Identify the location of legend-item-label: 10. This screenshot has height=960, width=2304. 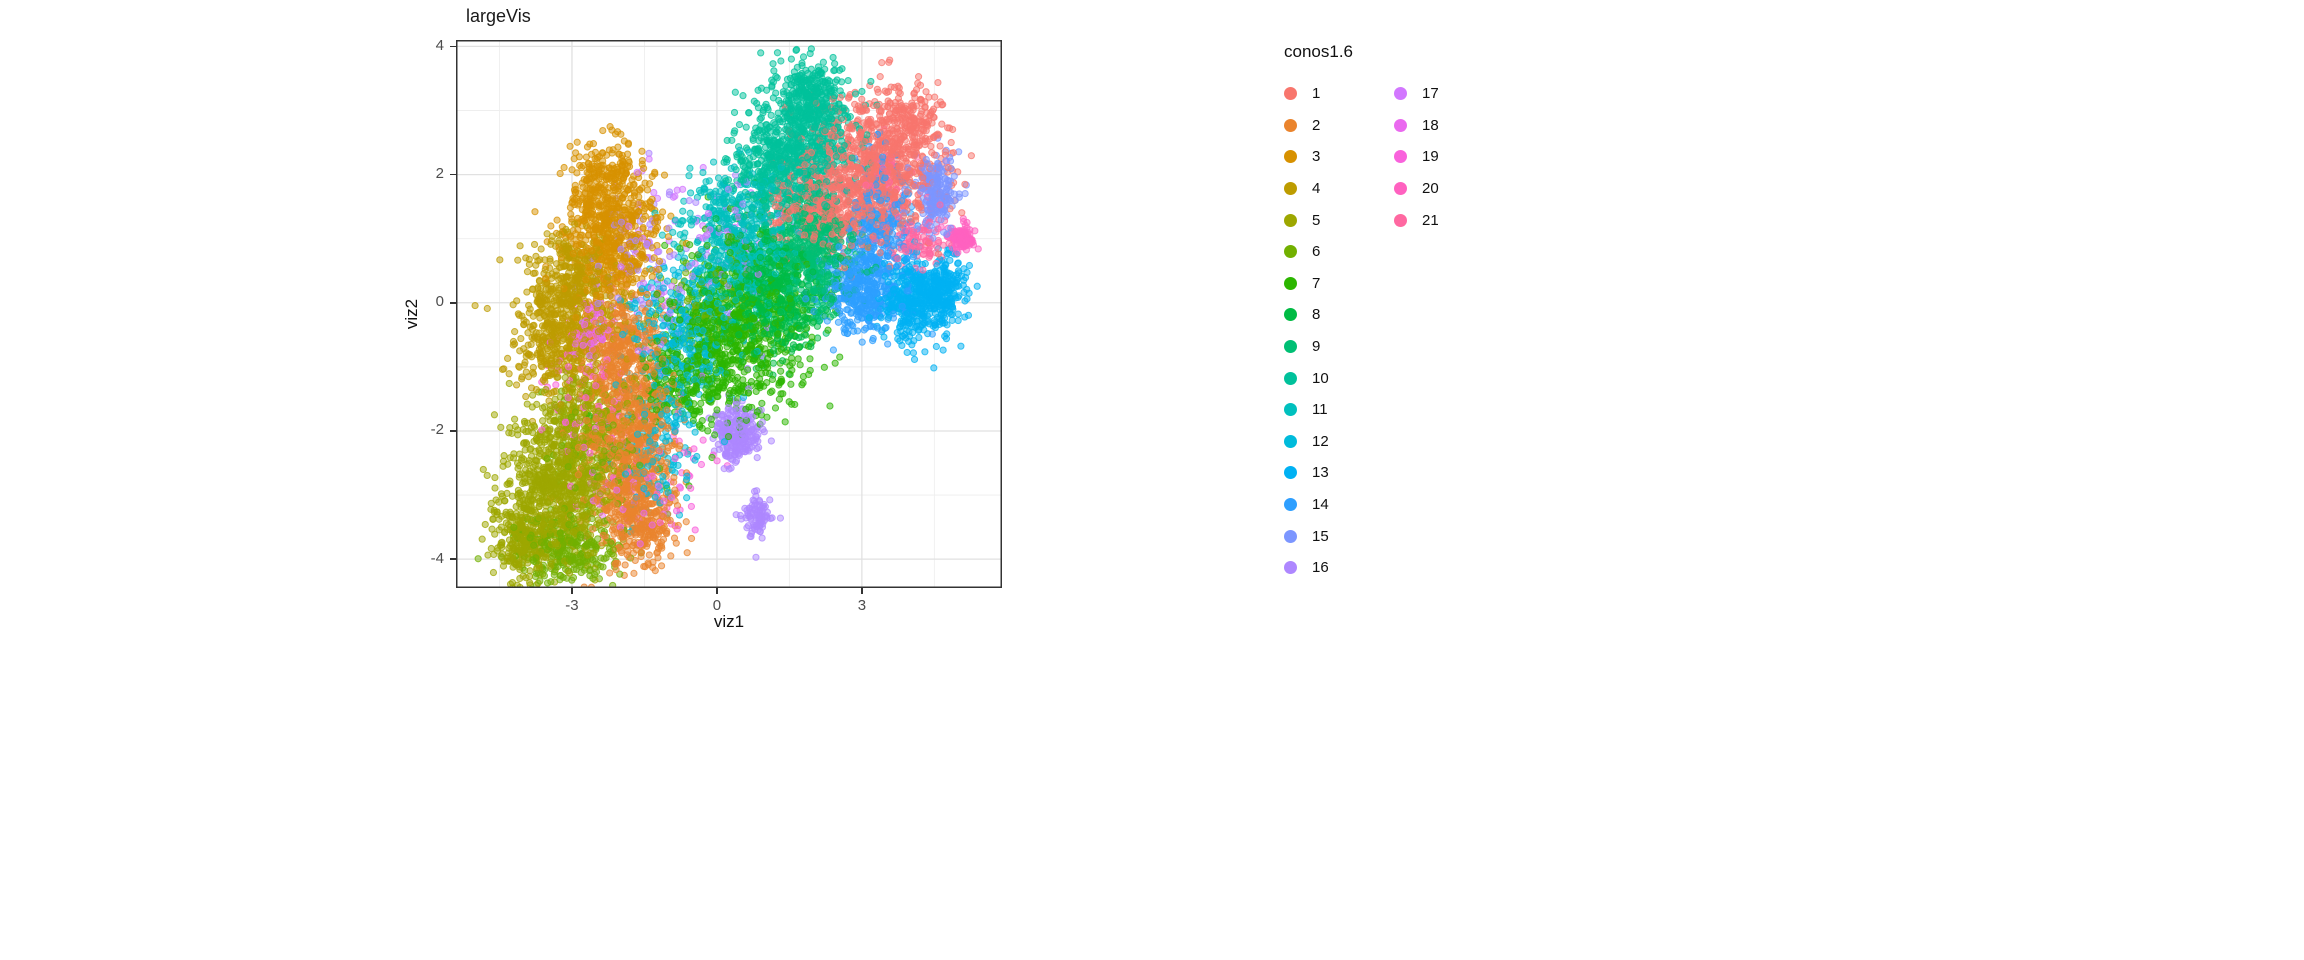
(1320, 378).